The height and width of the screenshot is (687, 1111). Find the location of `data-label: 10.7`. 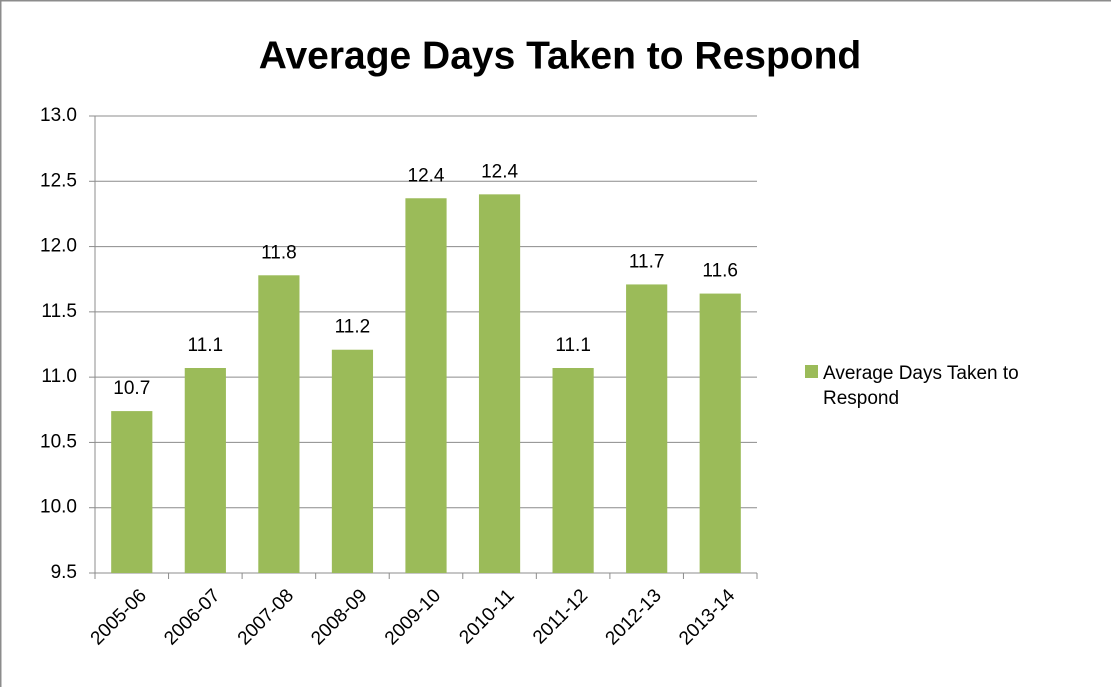

data-label: 10.7 is located at coordinates (131, 388).